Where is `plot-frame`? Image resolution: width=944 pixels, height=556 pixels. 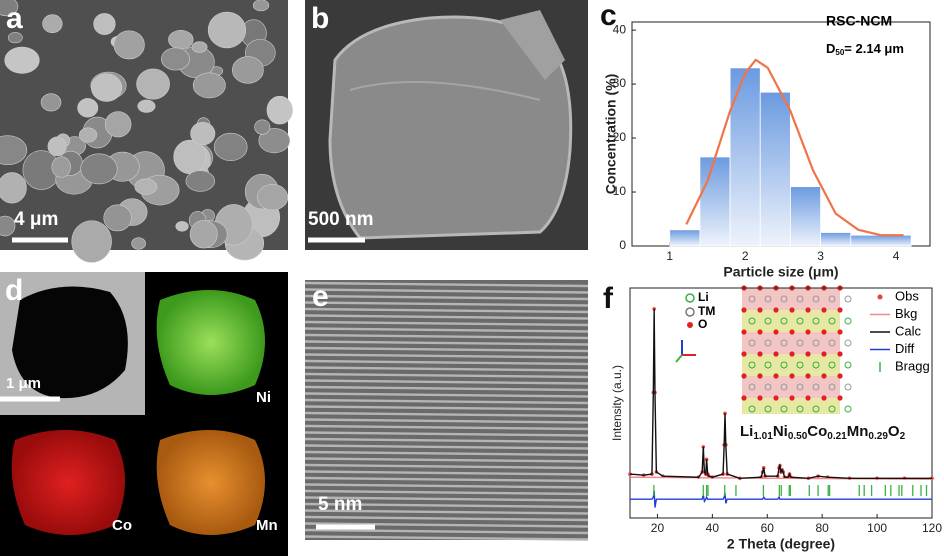
plot-frame is located at coordinates (781, 403).